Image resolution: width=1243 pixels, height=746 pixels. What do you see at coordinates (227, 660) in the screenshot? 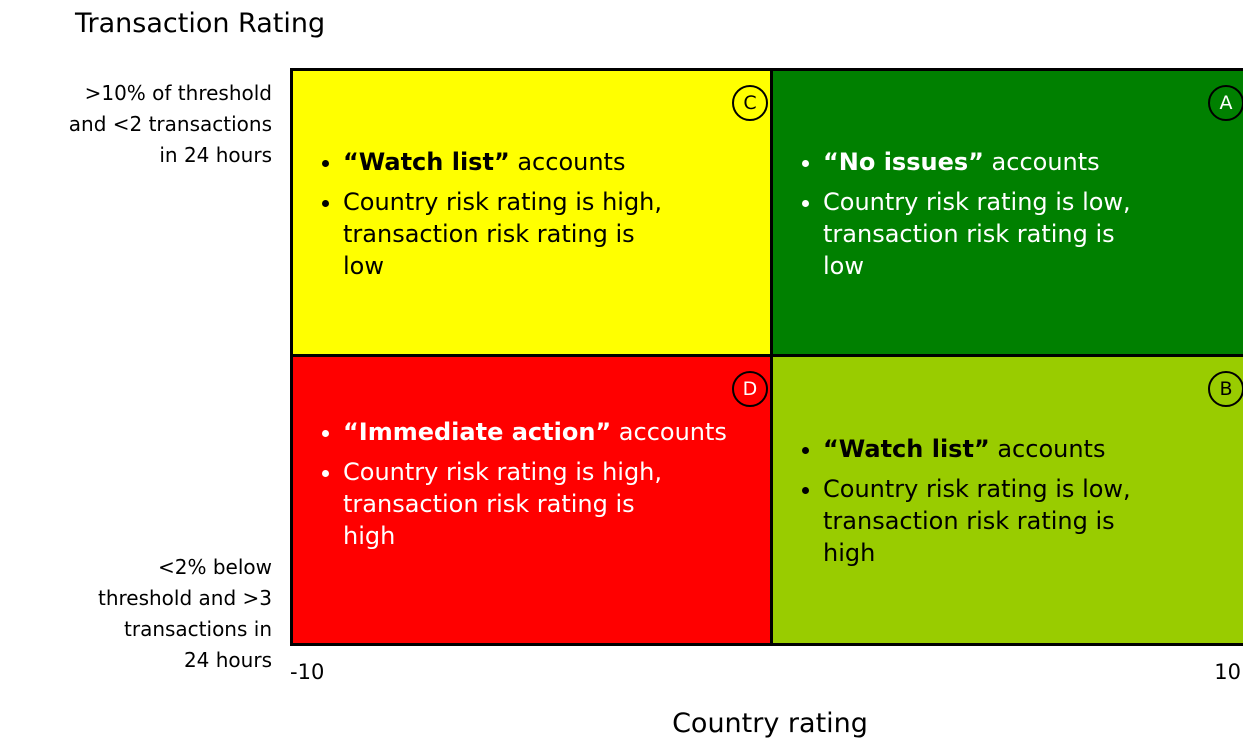
I see `label-line: 24 hours` at bounding box center [227, 660].